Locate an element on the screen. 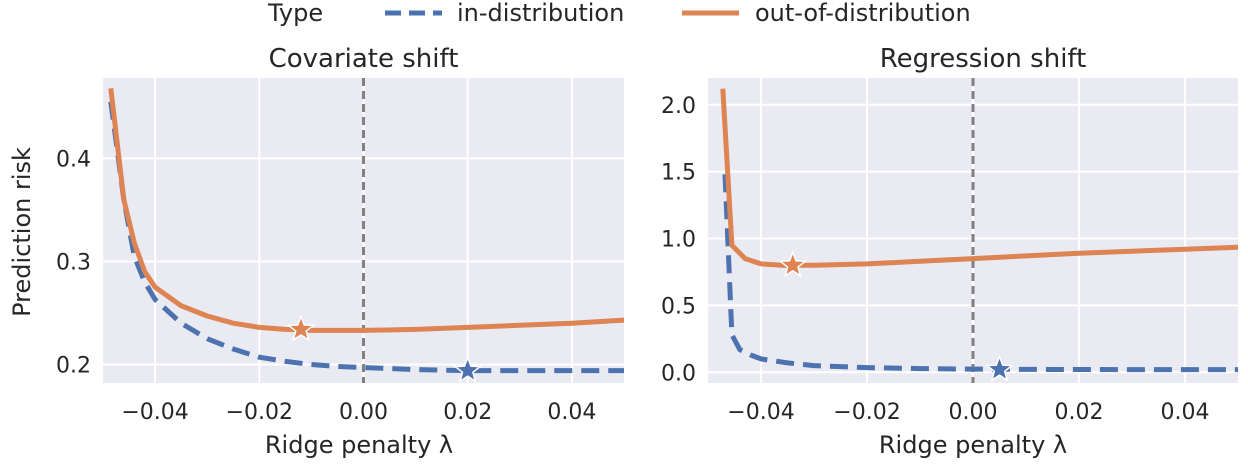 The width and height of the screenshot is (1248, 465). y-axis-label: Prediction risk is located at coordinates (22, 232).